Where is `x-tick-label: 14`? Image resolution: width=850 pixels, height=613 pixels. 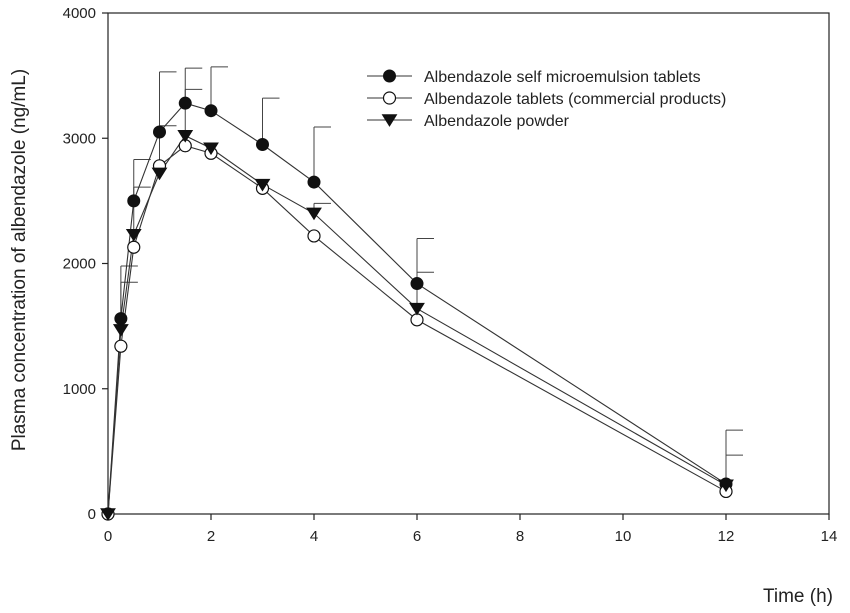 x-tick-label: 14 is located at coordinates (829, 536).